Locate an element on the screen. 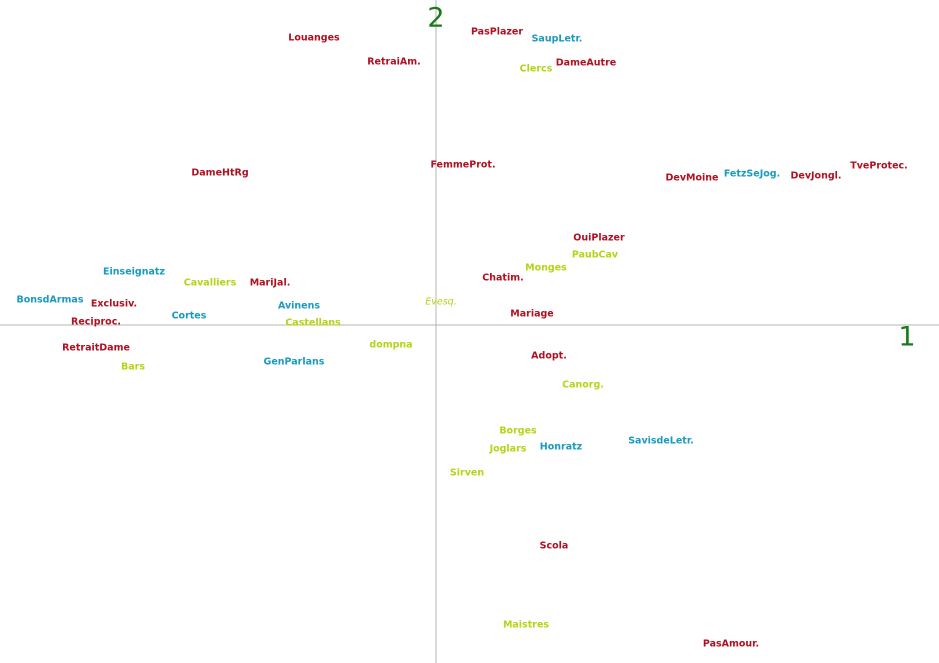 The image size is (939, 663). point-label: OuiPlazer is located at coordinates (599, 238).